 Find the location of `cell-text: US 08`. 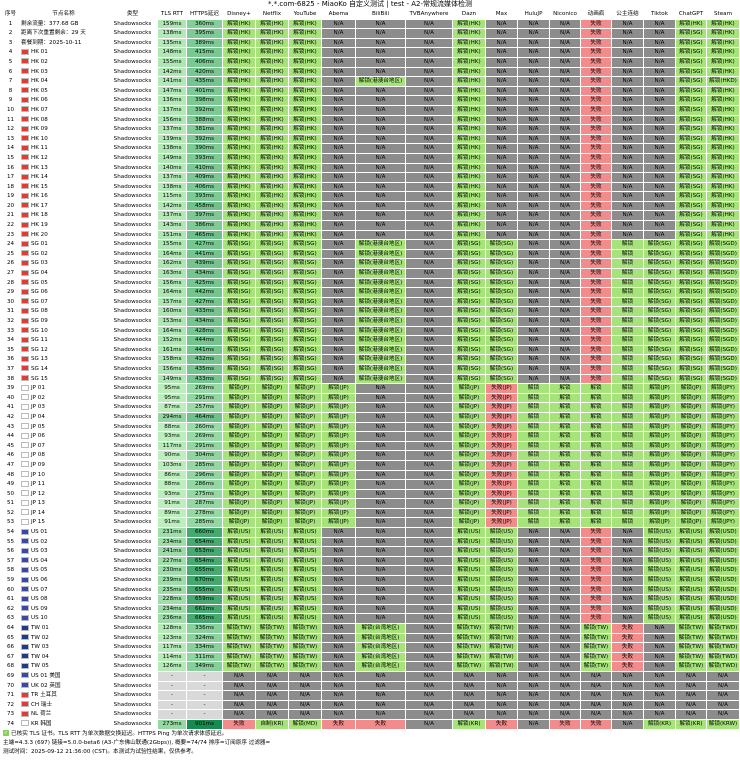

cell-text: US 08 is located at coordinates (39, 599).